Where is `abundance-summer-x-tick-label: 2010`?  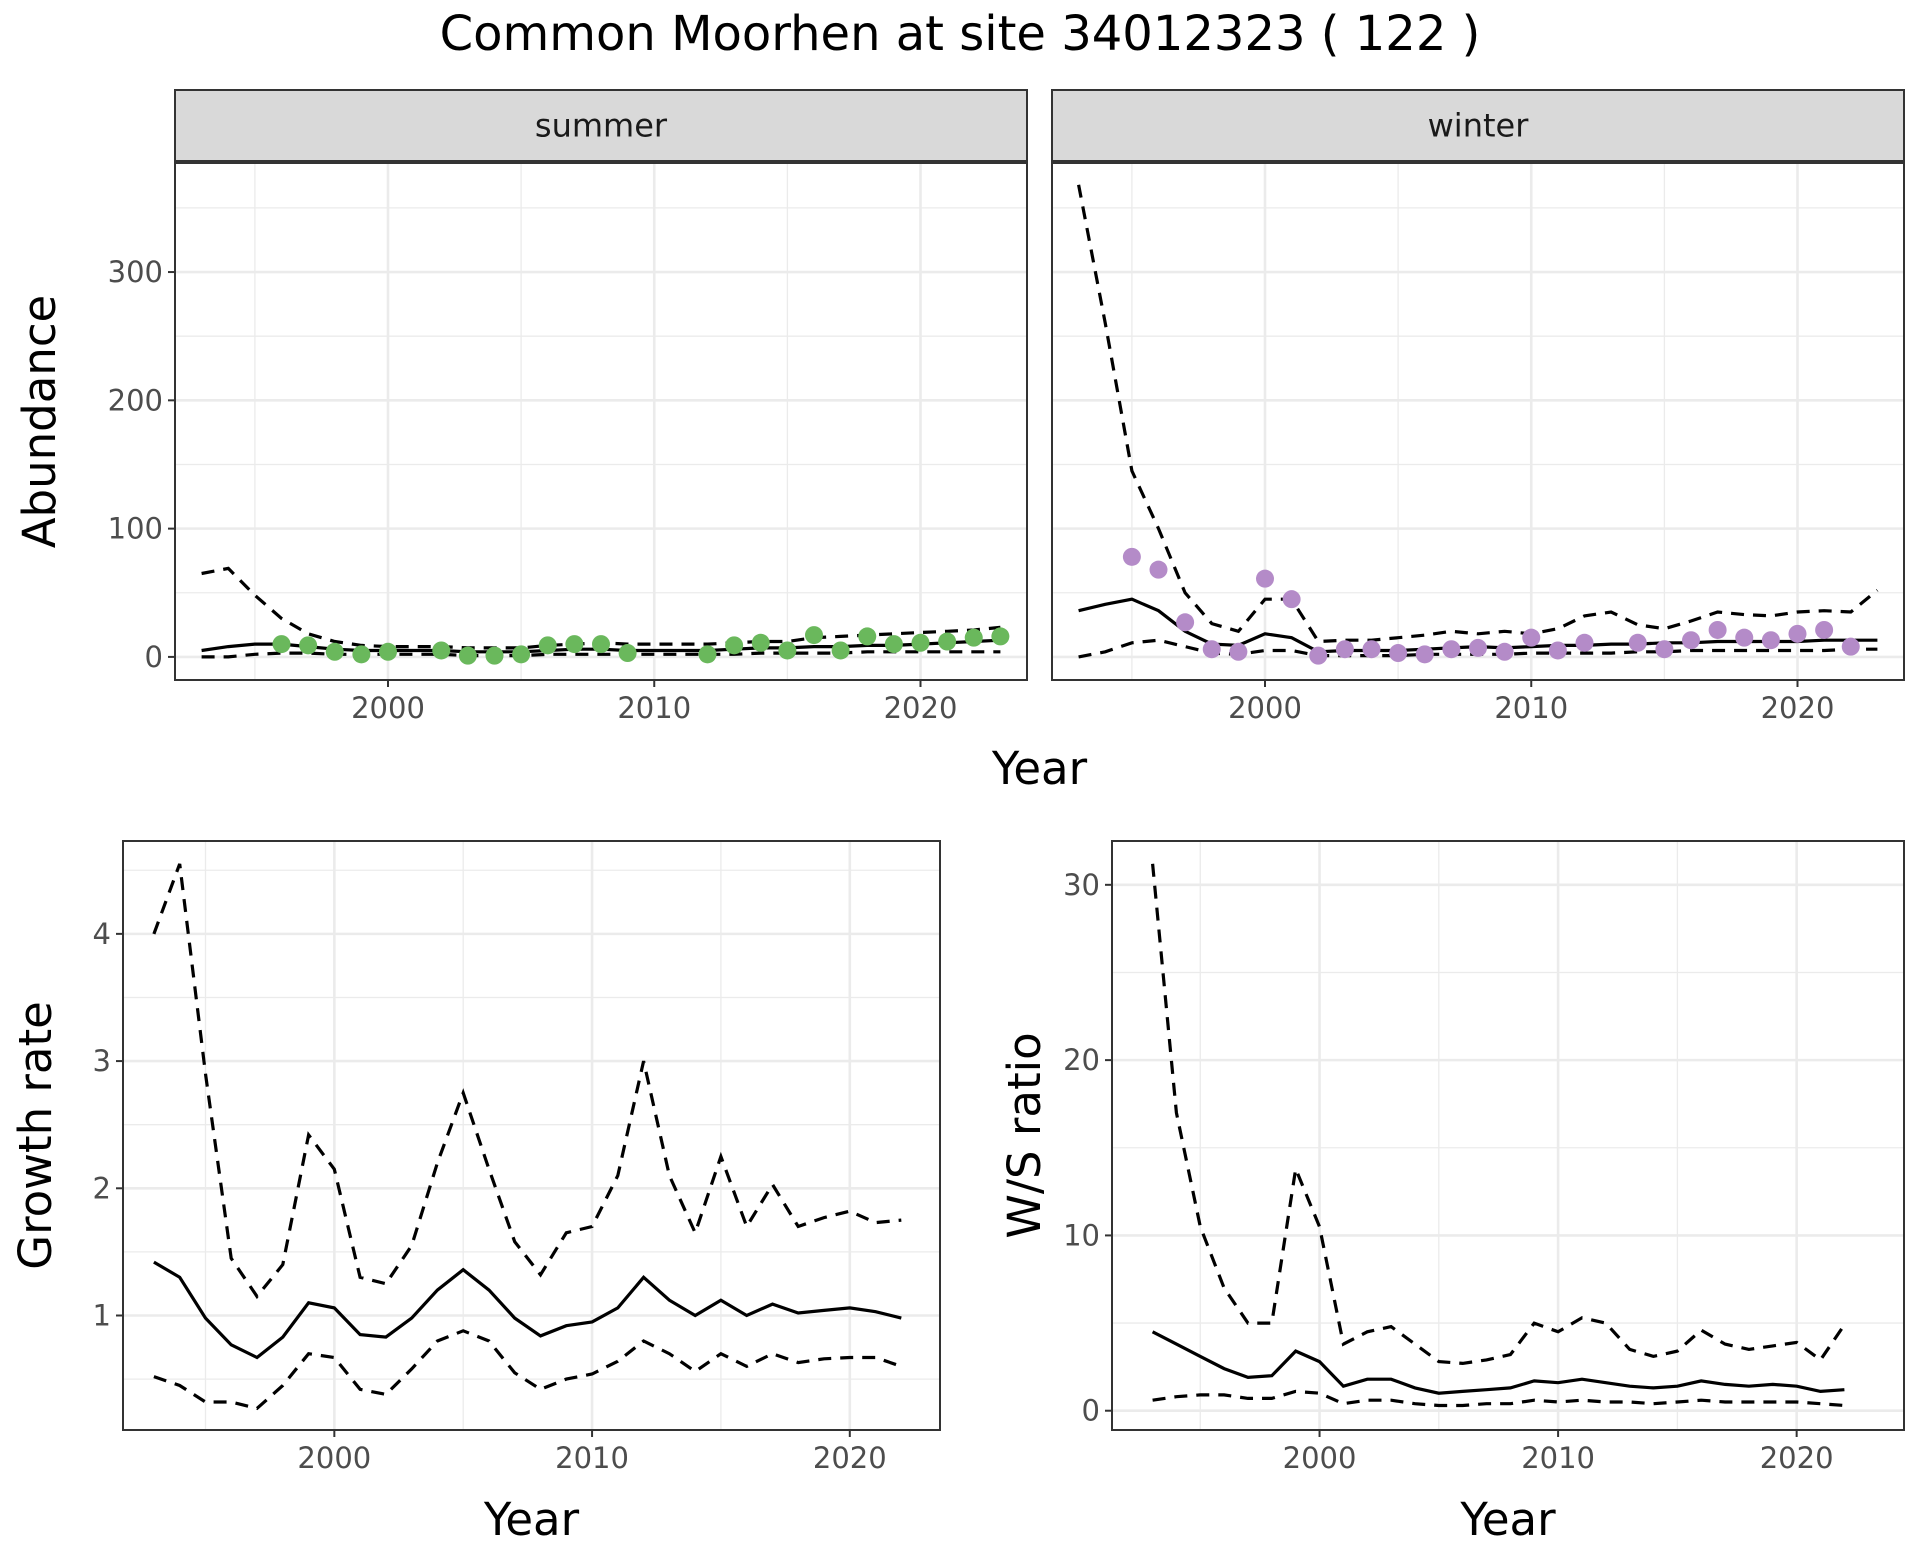 abundance-summer-x-tick-label: 2010 is located at coordinates (654, 708).